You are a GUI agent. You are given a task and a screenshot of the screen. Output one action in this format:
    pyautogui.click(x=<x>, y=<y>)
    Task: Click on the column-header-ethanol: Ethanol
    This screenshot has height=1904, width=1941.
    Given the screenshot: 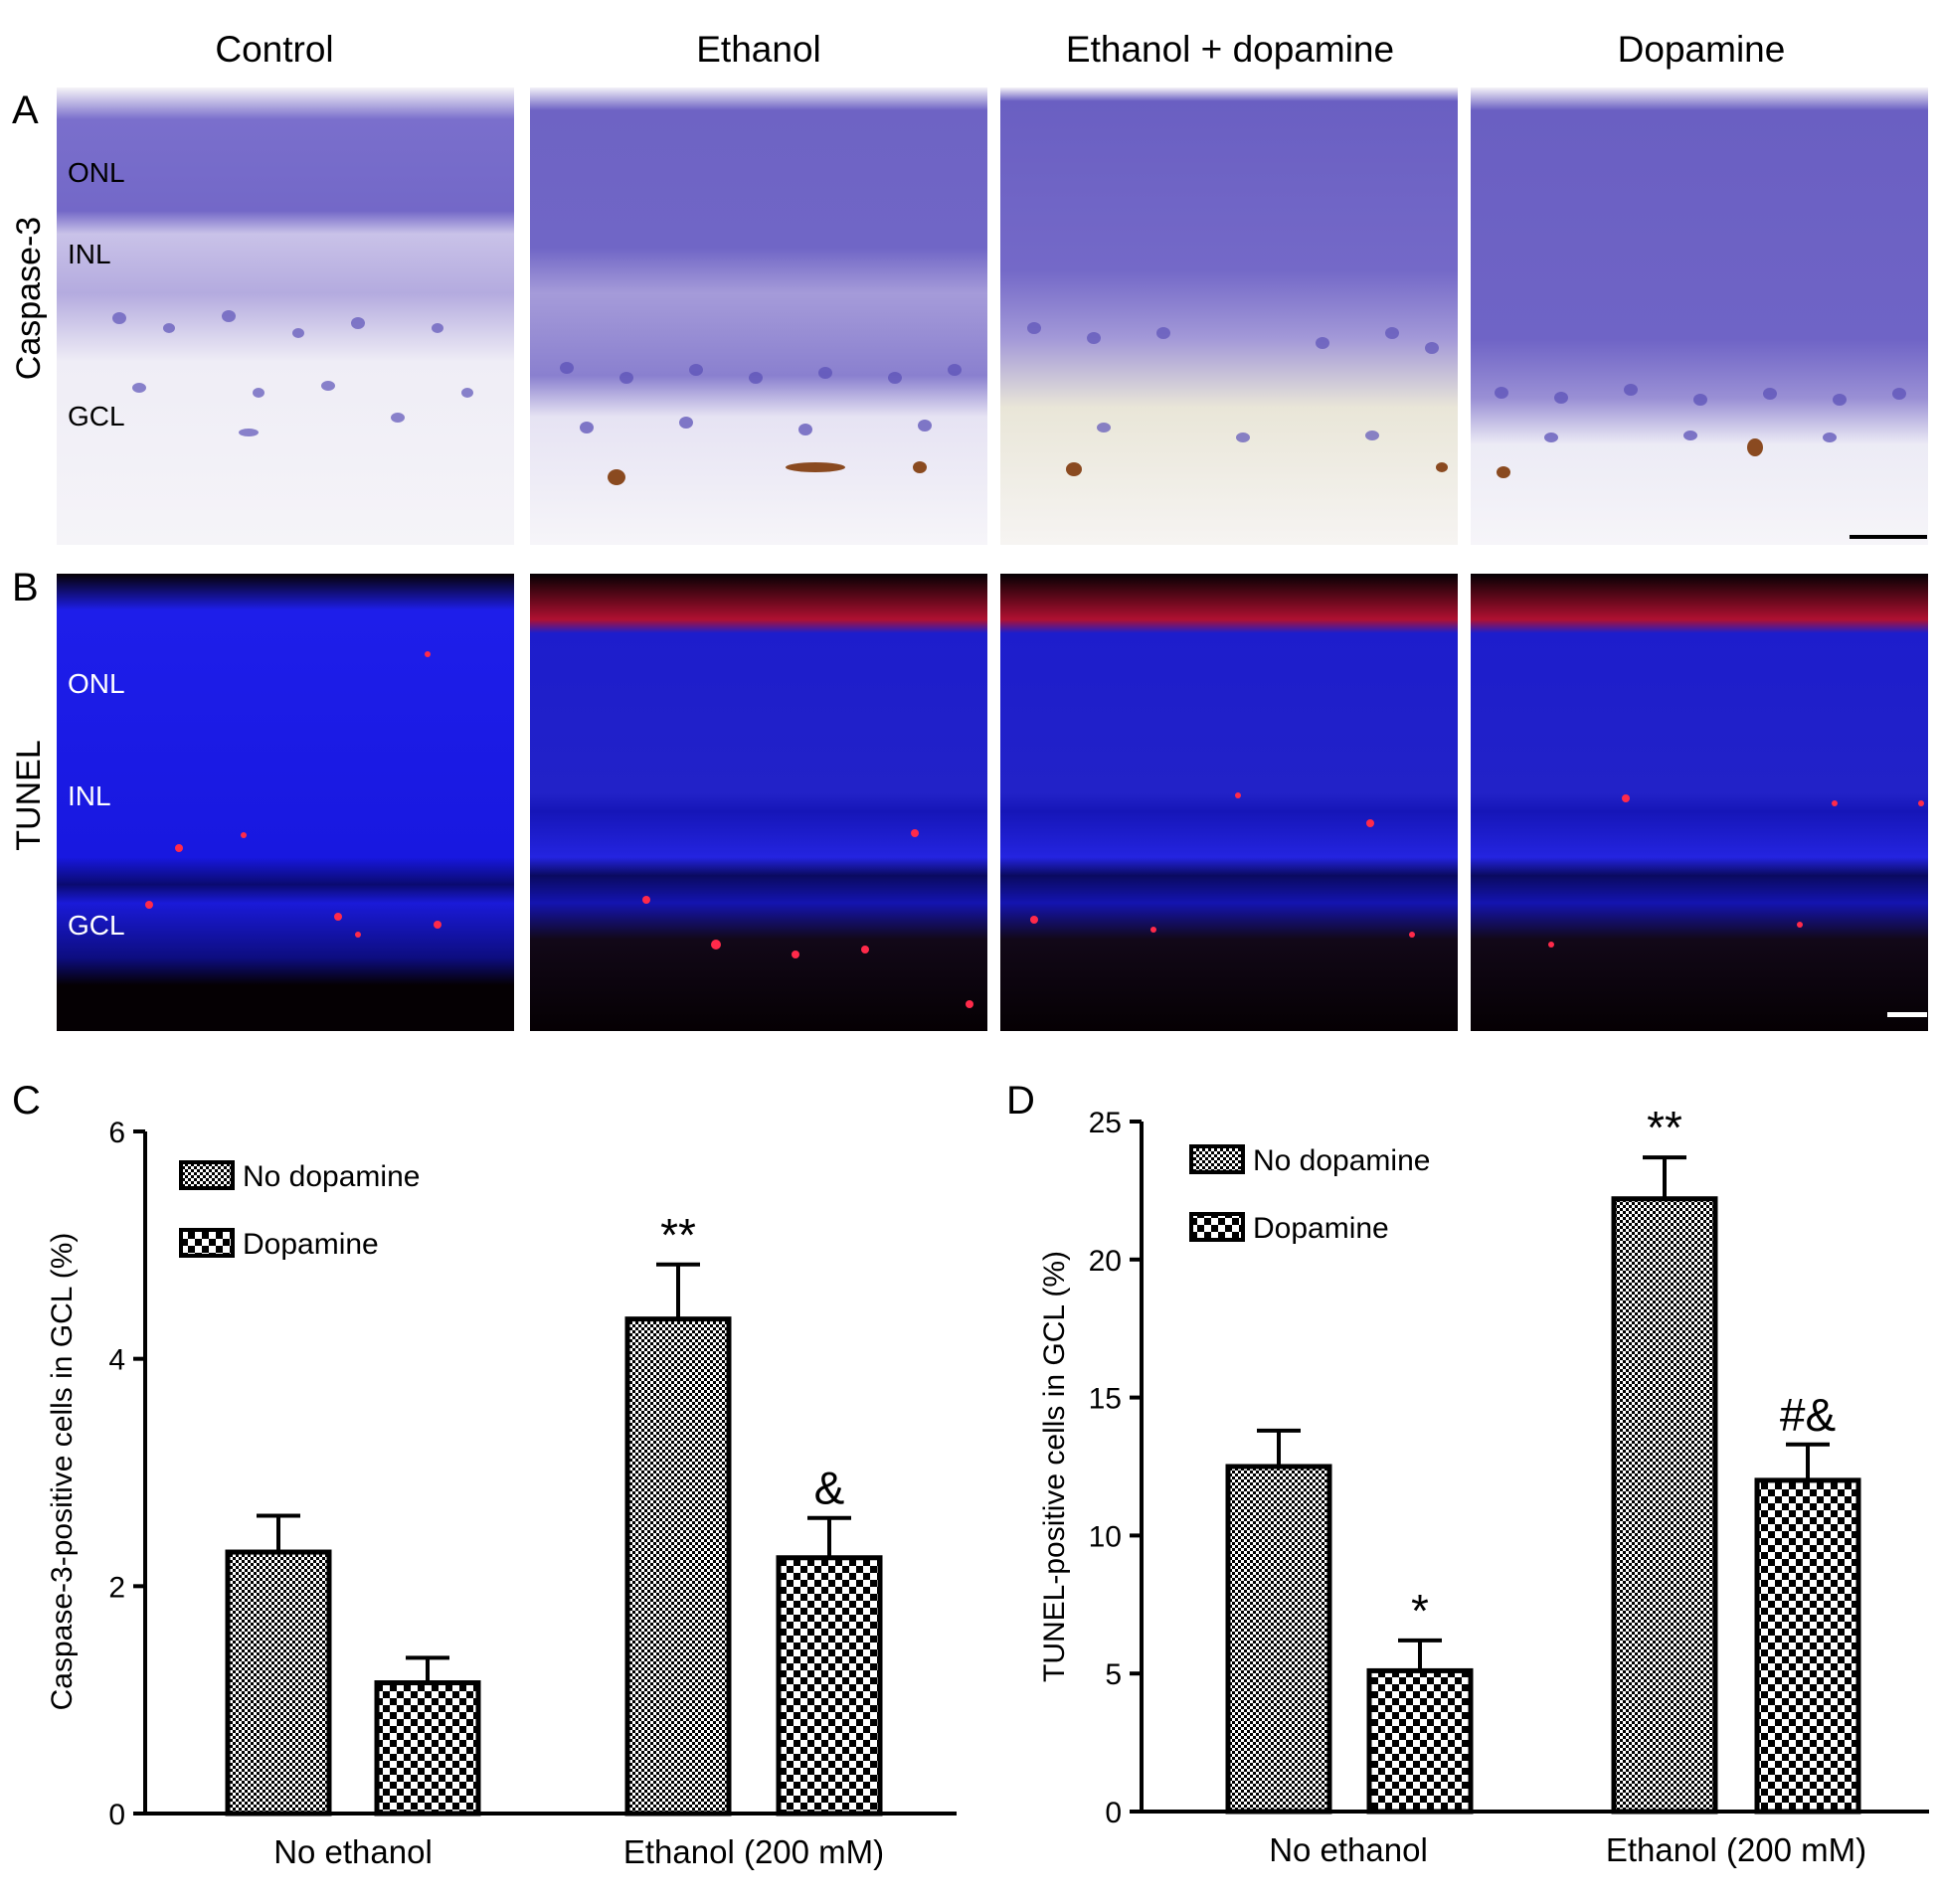 What is the action you would take?
    pyautogui.click(x=758, y=49)
    